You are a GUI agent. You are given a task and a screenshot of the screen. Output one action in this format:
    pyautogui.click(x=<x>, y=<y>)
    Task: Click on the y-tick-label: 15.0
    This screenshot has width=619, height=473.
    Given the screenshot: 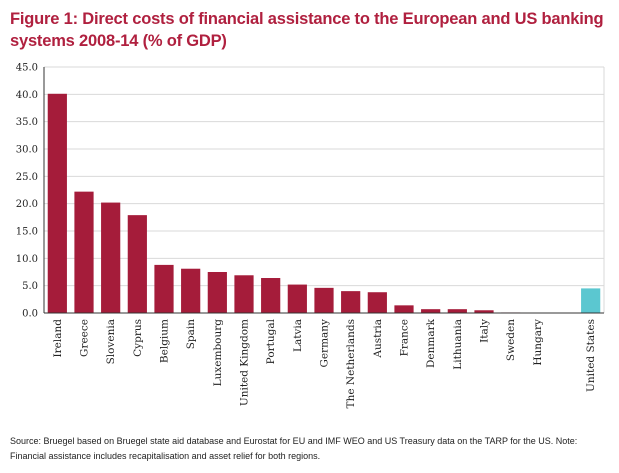 What is the action you would take?
    pyautogui.click(x=27, y=232)
    